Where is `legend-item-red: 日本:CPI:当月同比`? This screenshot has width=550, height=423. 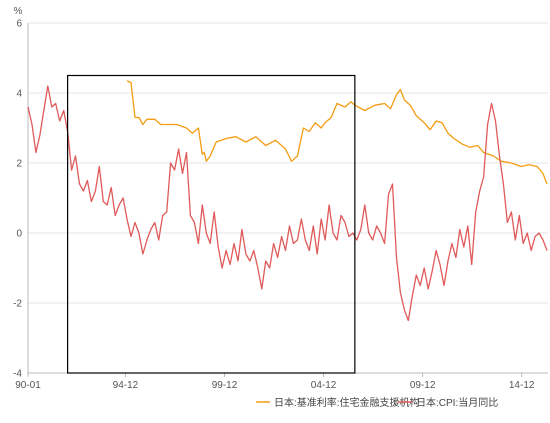
legend-item-red: 日本:CPI:当月同比 is located at coordinates (448, 402).